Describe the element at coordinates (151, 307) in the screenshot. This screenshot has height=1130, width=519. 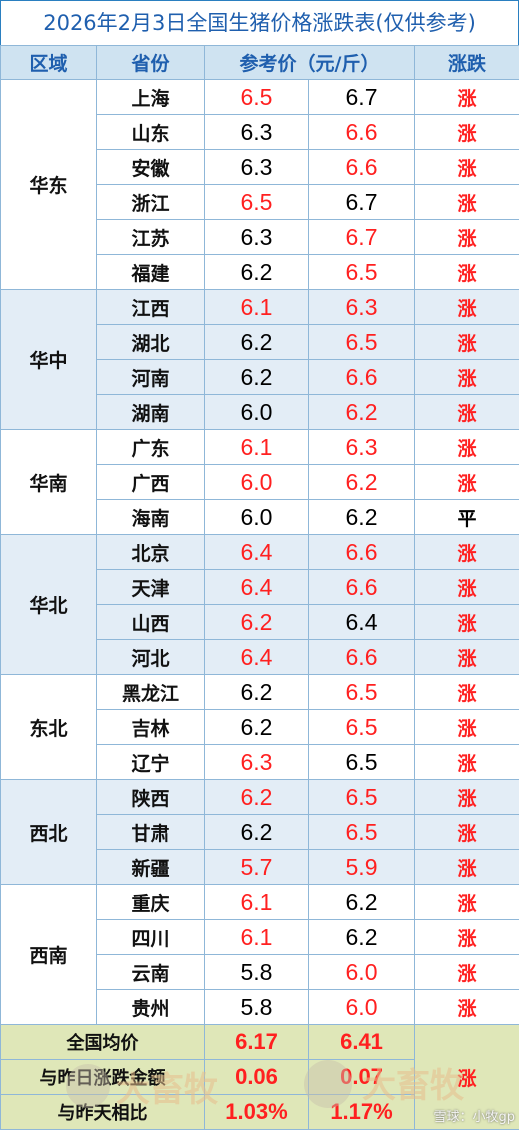
I see `province-cell: 江西` at that location.